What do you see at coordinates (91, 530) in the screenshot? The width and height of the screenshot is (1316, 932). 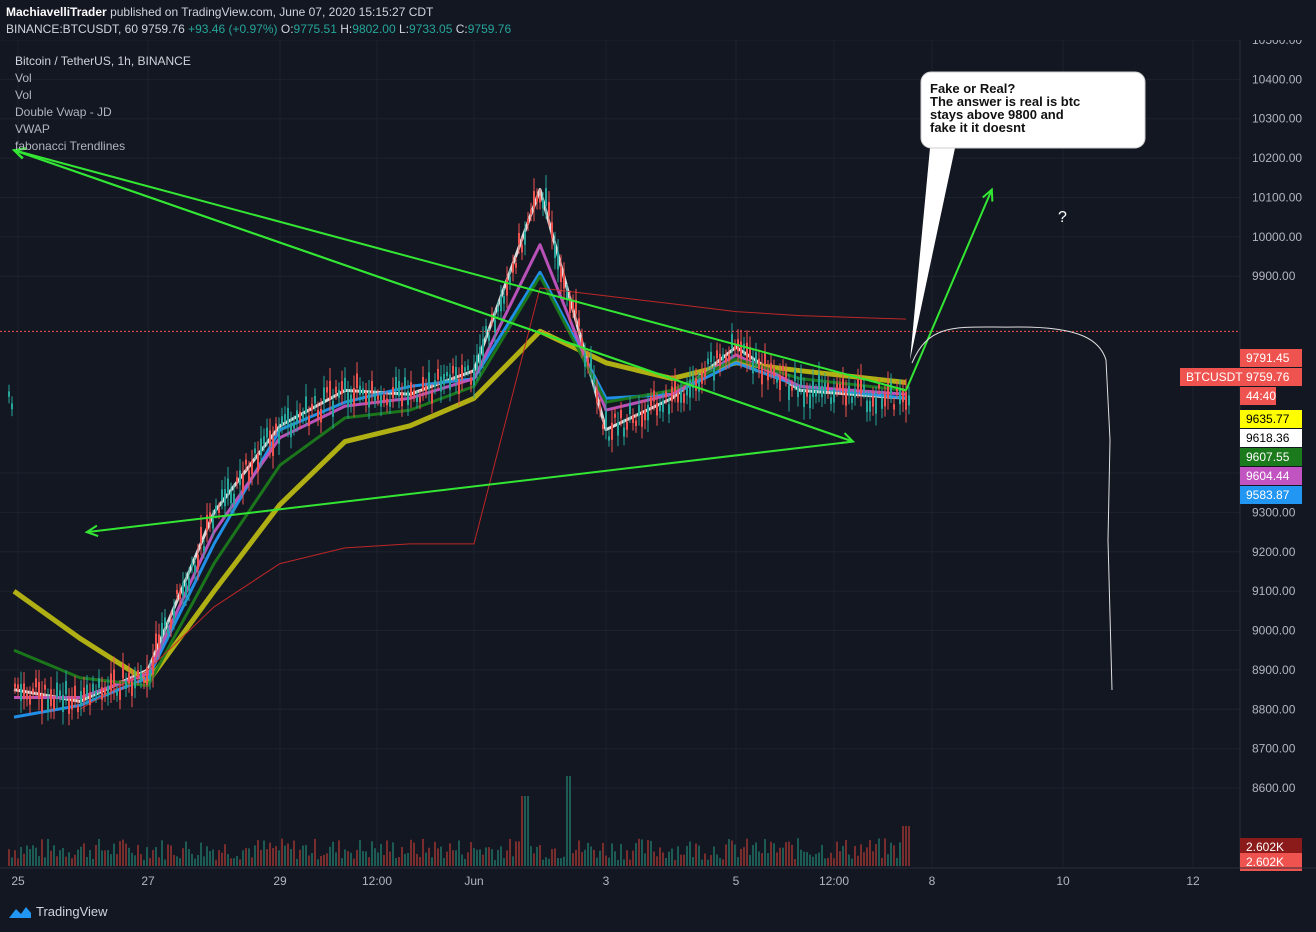 I see `lower-trendline-head` at bounding box center [91, 530].